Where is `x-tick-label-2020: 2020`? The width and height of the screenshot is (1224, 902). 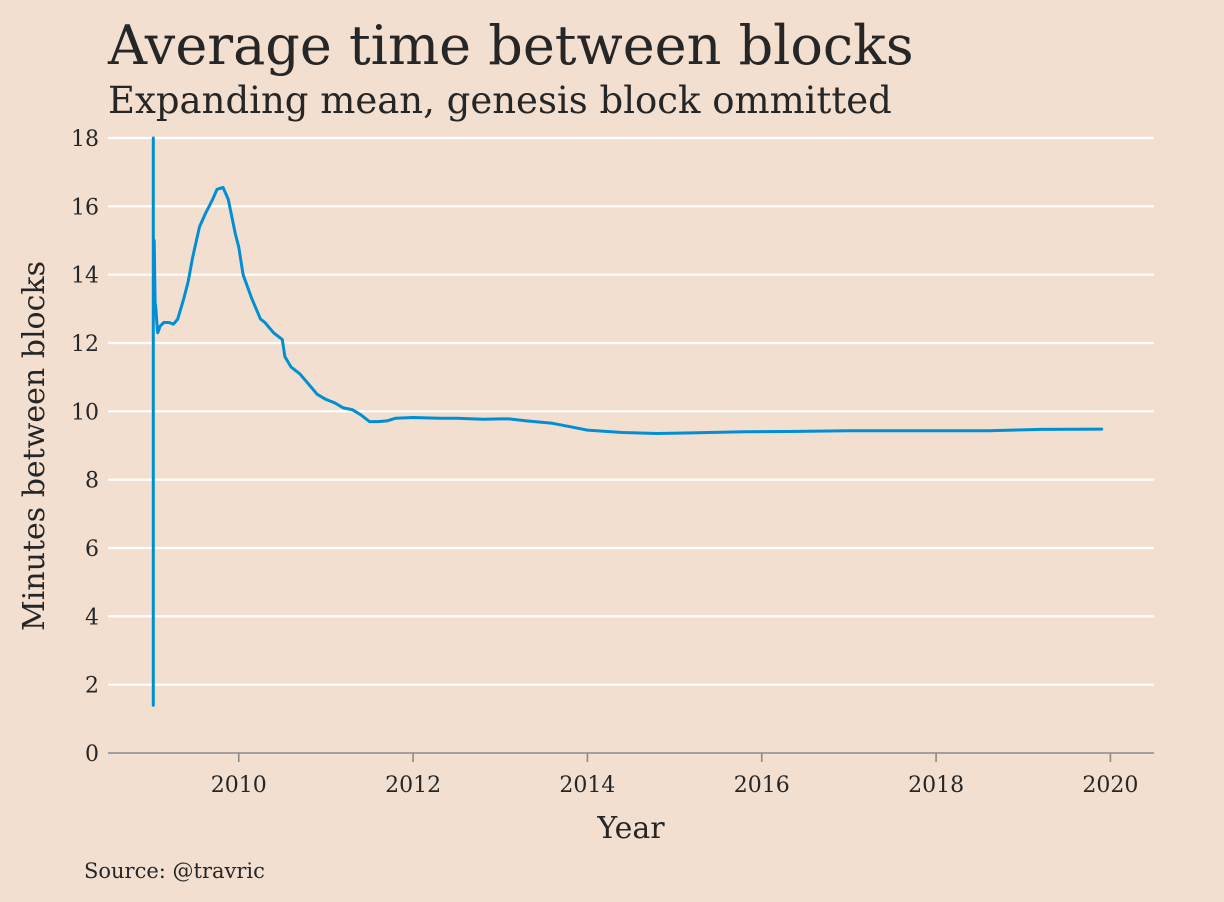
x-tick-label-2020: 2020 is located at coordinates (1110, 785).